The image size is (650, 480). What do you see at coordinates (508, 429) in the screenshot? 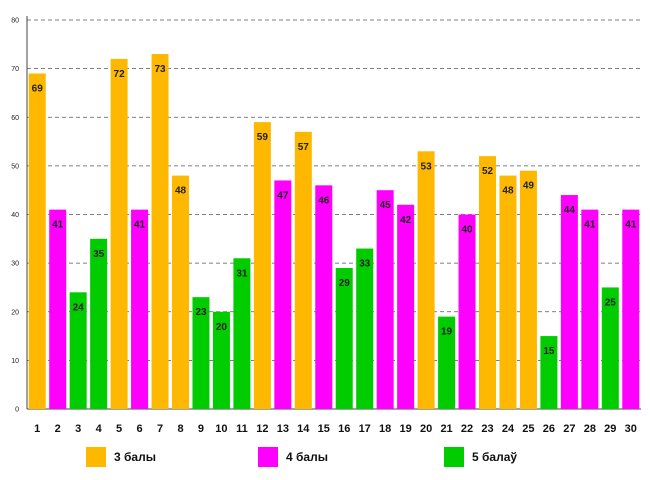
I see `x-tick-label-24: 24` at bounding box center [508, 429].